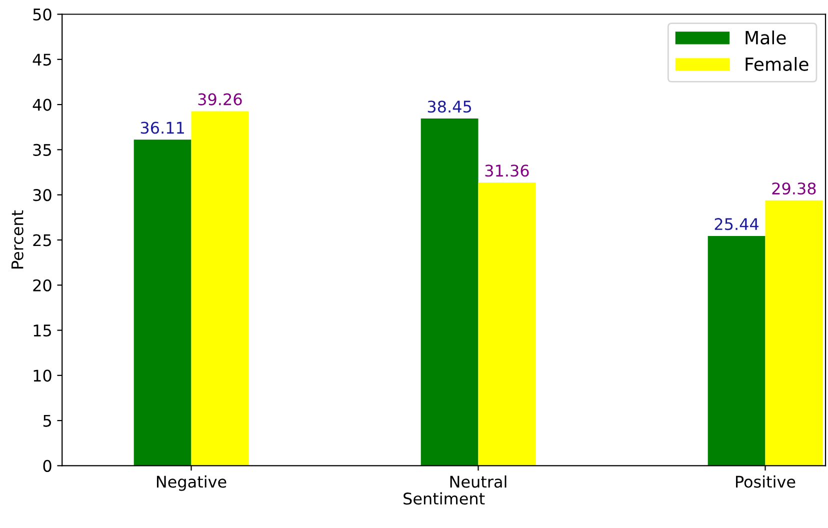  I want to click on data-label: 29.38, so click(794, 188).